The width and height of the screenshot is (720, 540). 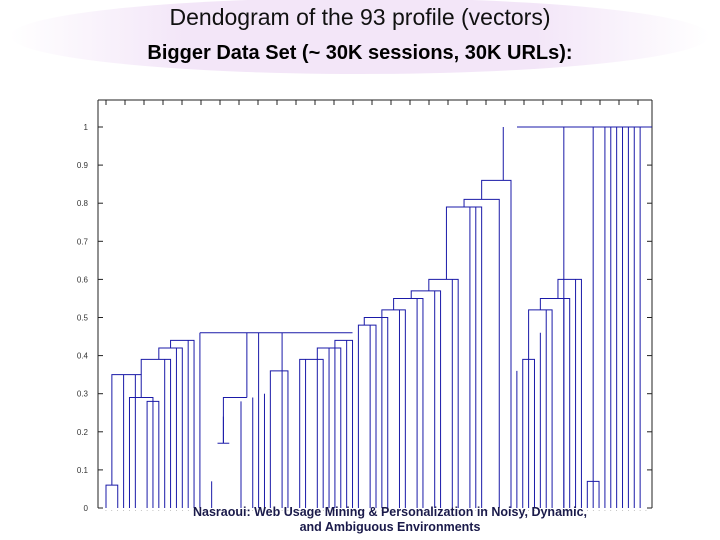 What do you see at coordinates (360, 17) in the screenshot?
I see `slide-title: Dendogram of the 93 profile (vectors)` at bounding box center [360, 17].